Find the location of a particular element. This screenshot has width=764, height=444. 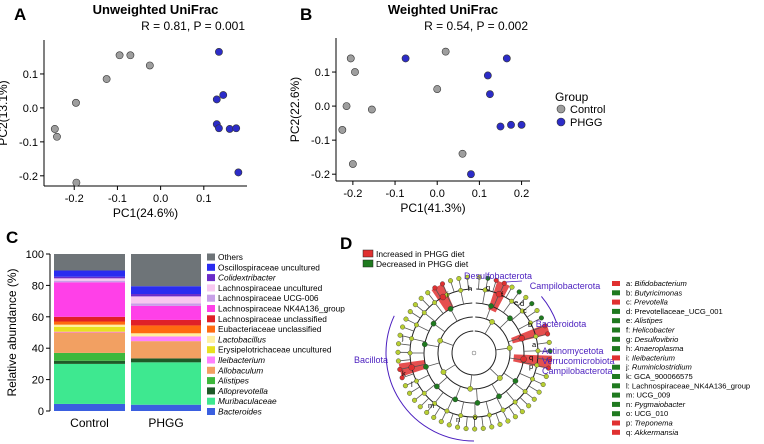

taxon-label-a: a: Bifidobacterium is located at coordinates (656, 283).